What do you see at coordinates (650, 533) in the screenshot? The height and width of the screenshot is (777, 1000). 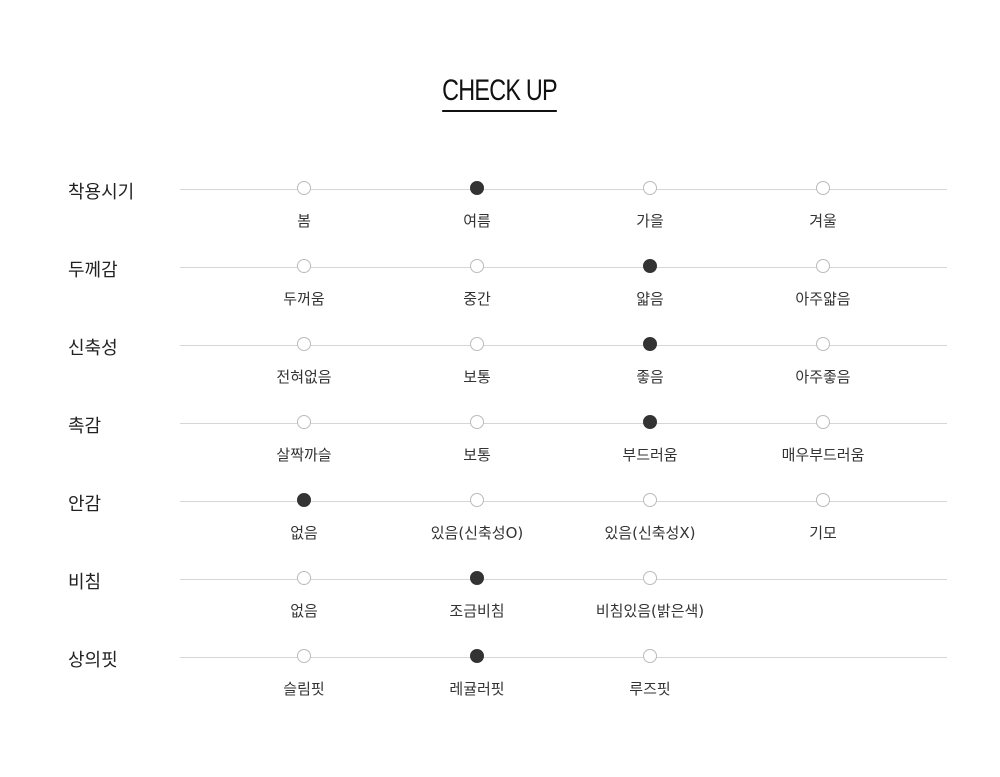 I see `option-label: 있음(신축성X)` at bounding box center [650, 533].